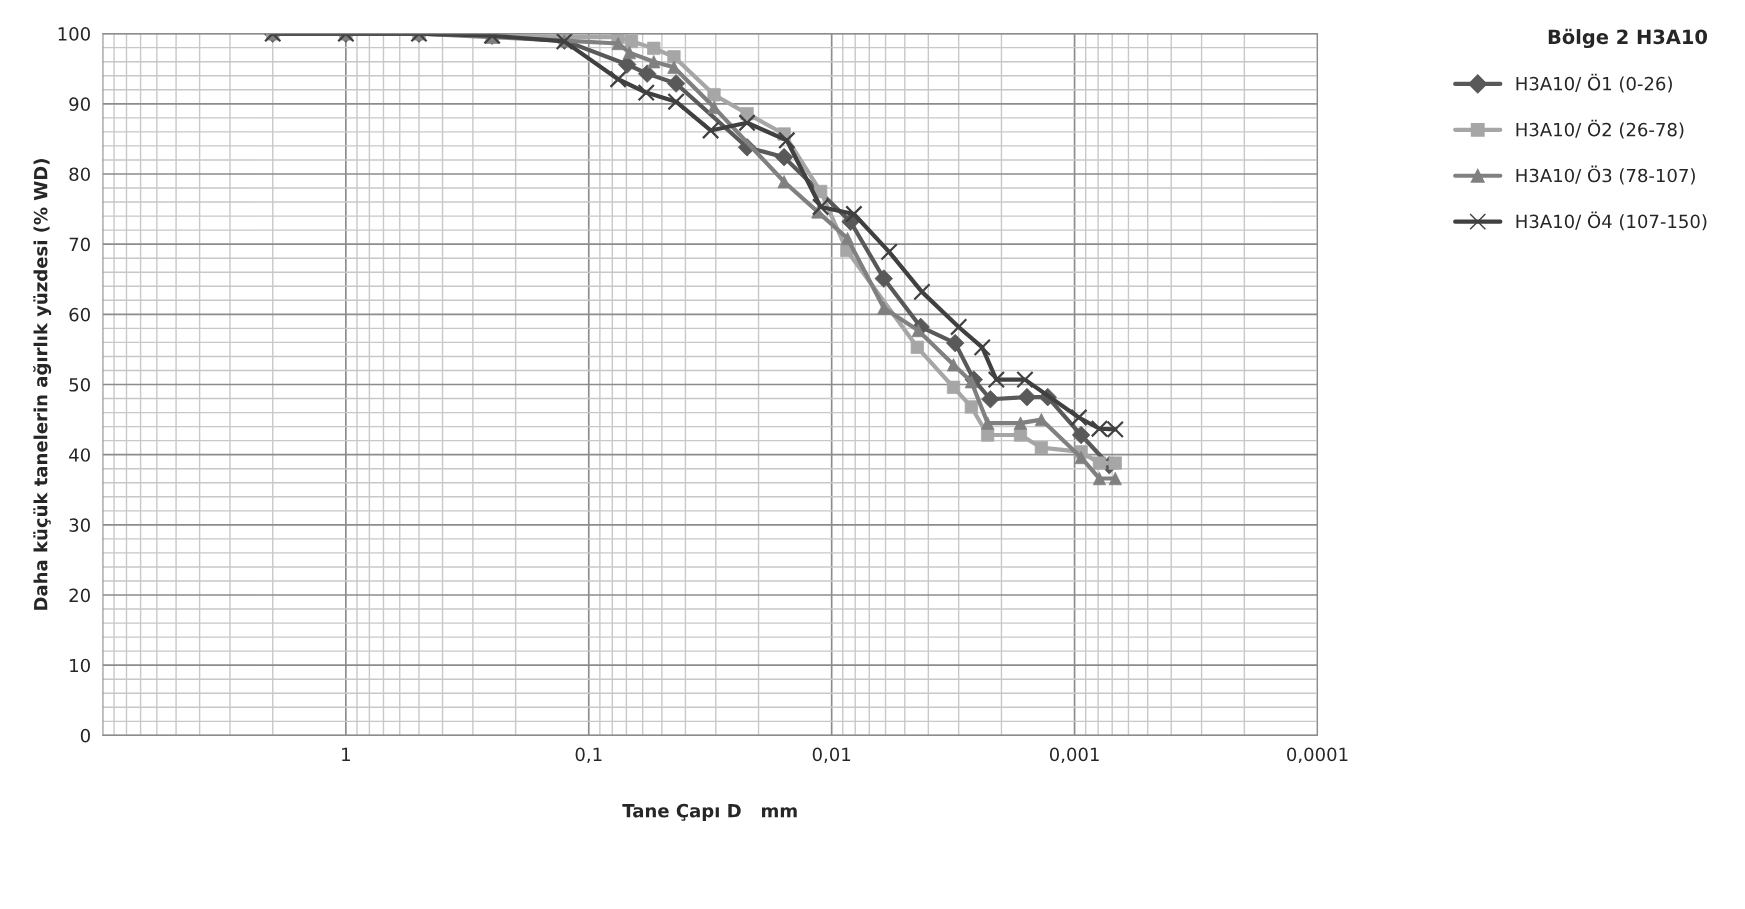 The height and width of the screenshot is (909, 1745). What do you see at coordinates (79, 455) in the screenshot?
I see `y-tick-label: 40` at bounding box center [79, 455].